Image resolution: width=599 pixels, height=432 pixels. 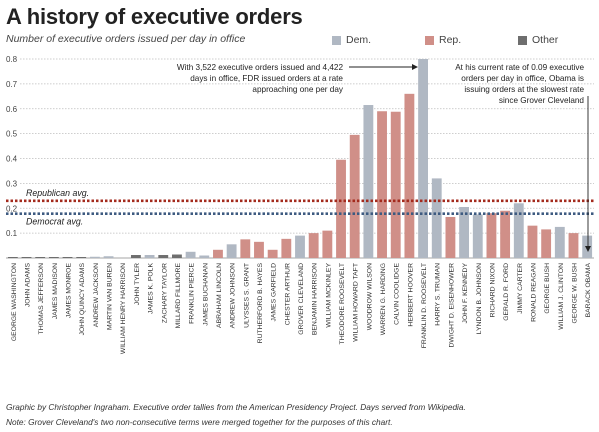 I want to click on y-tick-label: 0.2, so click(x=12, y=208).